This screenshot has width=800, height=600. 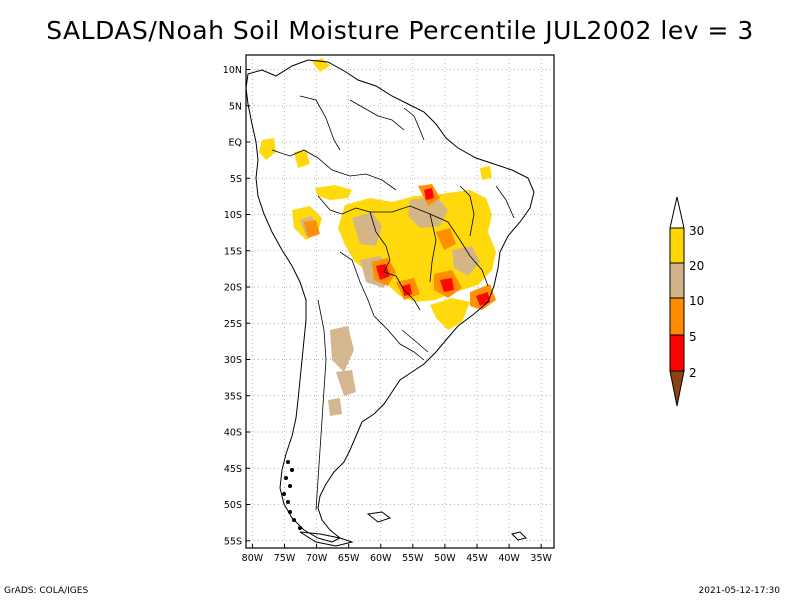 What do you see at coordinates (693, 337) in the screenshot?
I see `colorbar-label-5: 5` at bounding box center [693, 337].